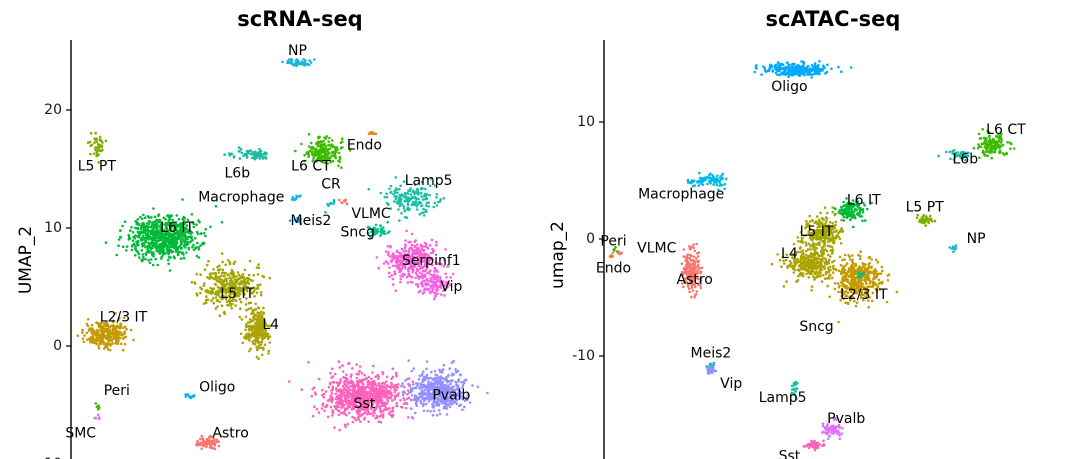 Image resolution: width=1079 pixels, height=459 pixels. What do you see at coordinates (57, 346) in the screenshot?
I see `y-tick-label: 0` at bounding box center [57, 346].